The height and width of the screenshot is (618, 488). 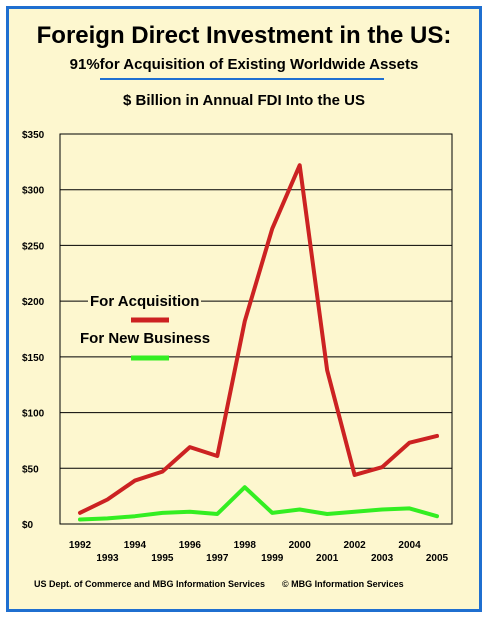 What do you see at coordinates (33, 302) in the screenshot?
I see `y-tick-label: $200` at bounding box center [33, 302].